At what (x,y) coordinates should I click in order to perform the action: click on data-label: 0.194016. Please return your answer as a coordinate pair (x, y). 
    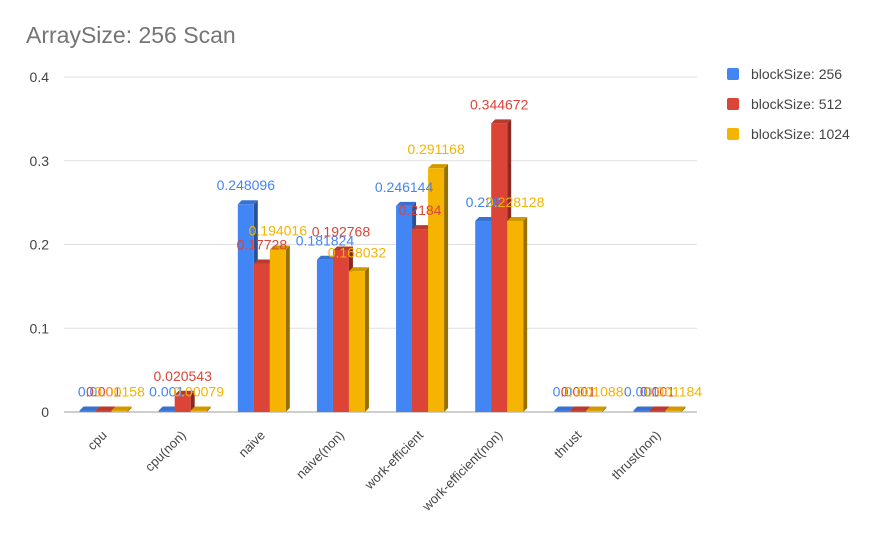
    Looking at the image, I should click on (278, 231).